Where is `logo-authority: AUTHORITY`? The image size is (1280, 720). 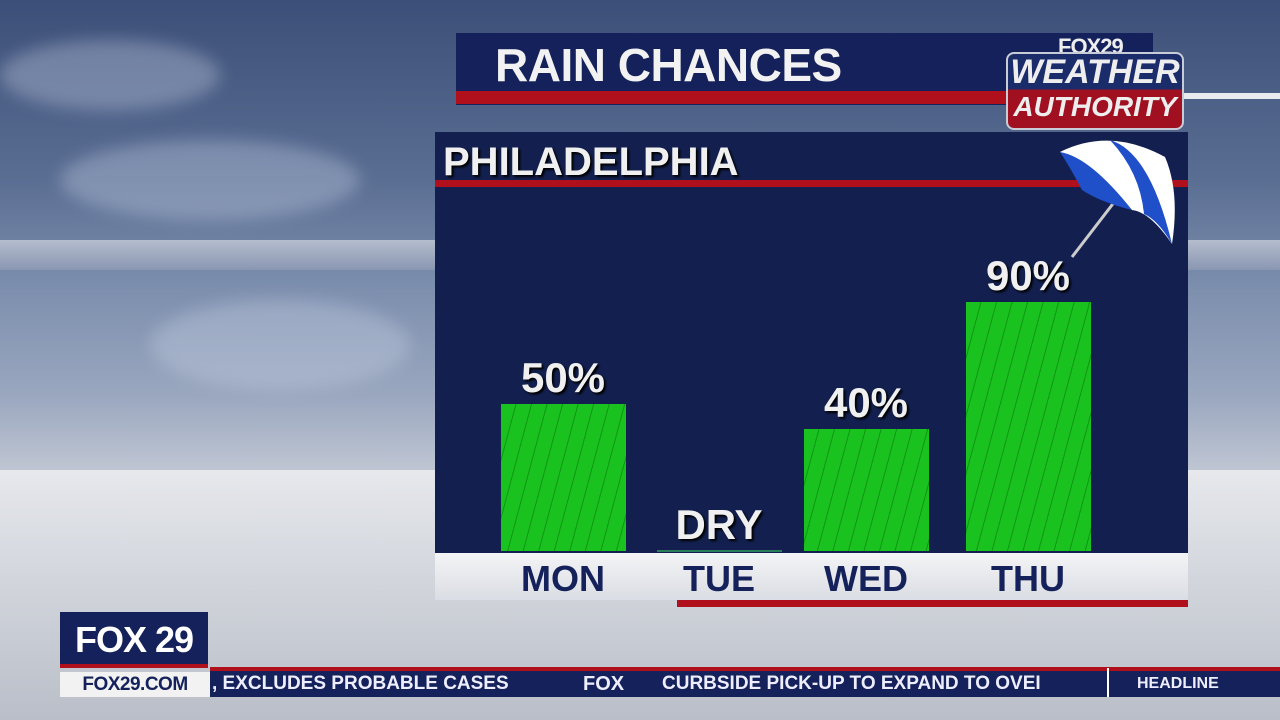
logo-authority: AUTHORITY is located at coordinates (1095, 106).